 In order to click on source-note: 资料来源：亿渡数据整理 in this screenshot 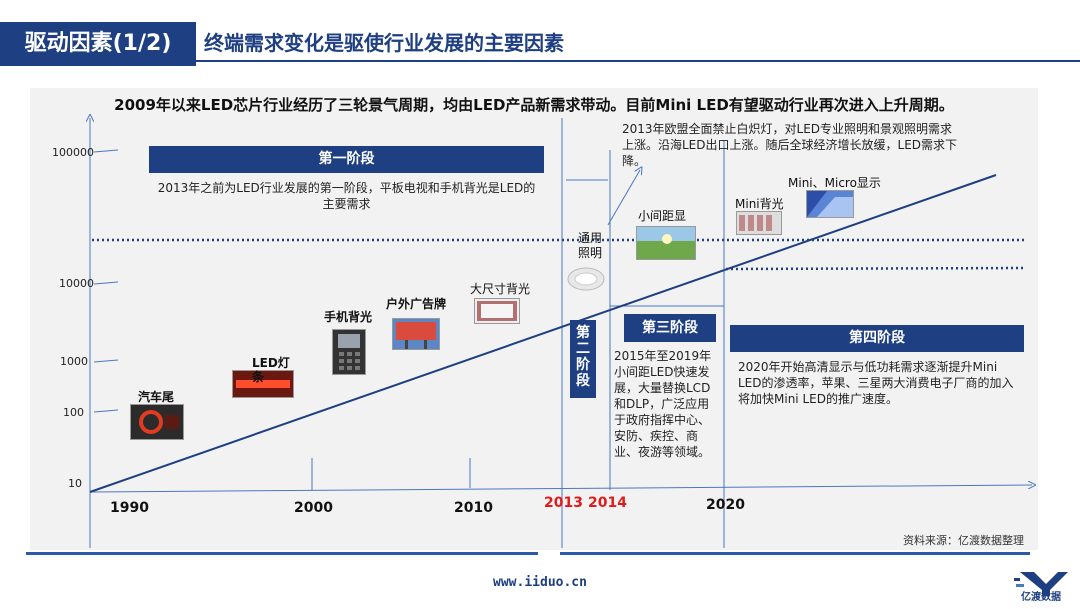, I will do `click(963, 540)`.